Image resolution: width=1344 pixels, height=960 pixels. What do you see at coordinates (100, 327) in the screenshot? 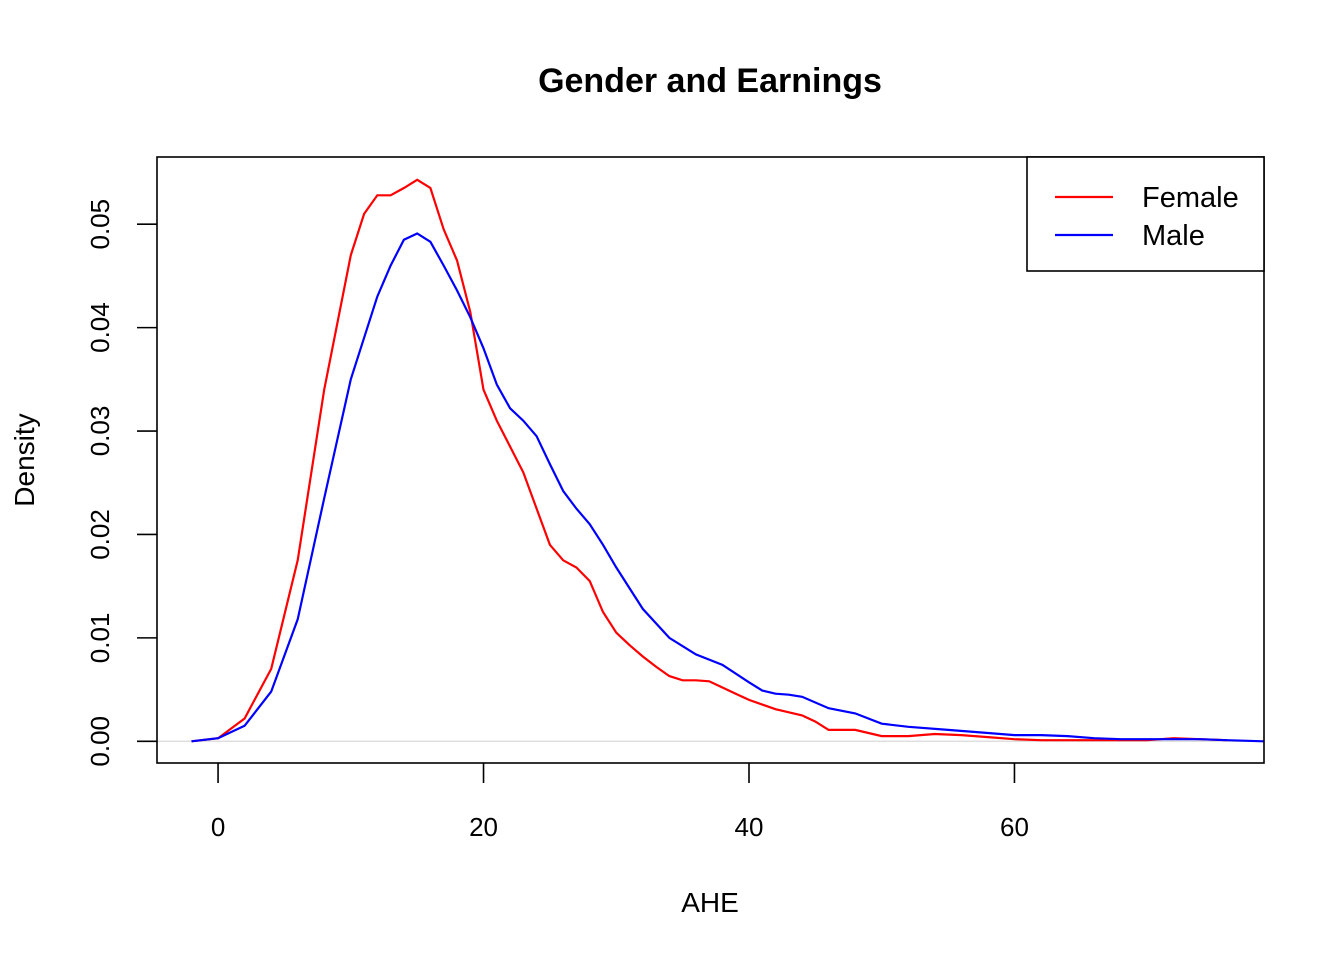
I see `y-tick-label: 0.04` at bounding box center [100, 327].